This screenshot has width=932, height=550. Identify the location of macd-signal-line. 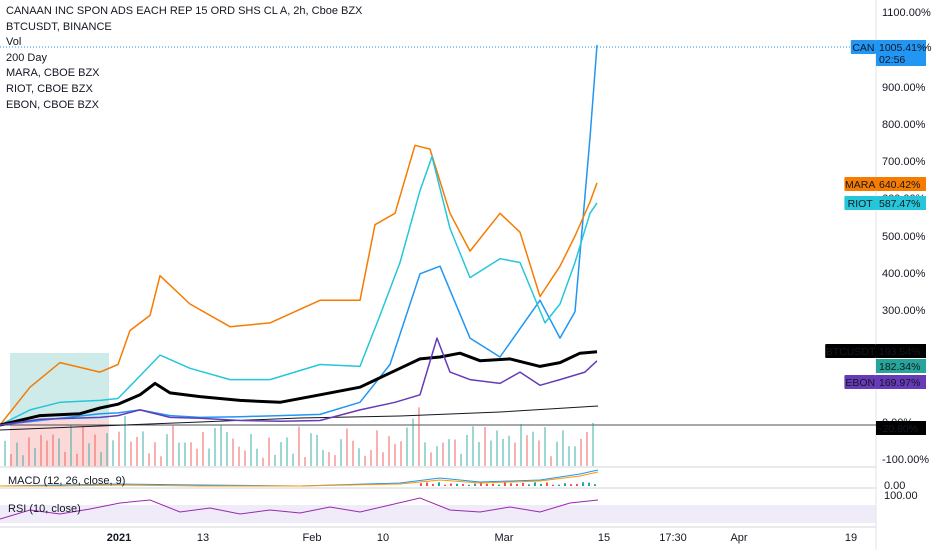
(299, 479).